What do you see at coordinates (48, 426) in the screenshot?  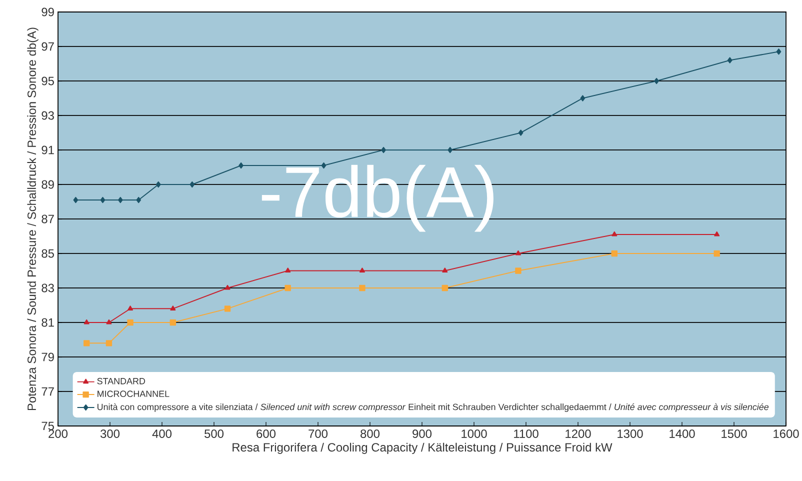 I see `y-tick-label: 75` at bounding box center [48, 426].